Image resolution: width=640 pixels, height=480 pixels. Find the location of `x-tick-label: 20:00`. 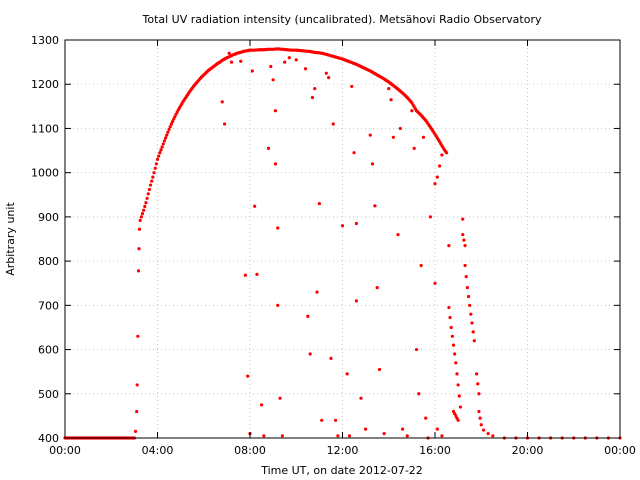

x-tick-label: 20:00 is located at coordinates (528, 450).